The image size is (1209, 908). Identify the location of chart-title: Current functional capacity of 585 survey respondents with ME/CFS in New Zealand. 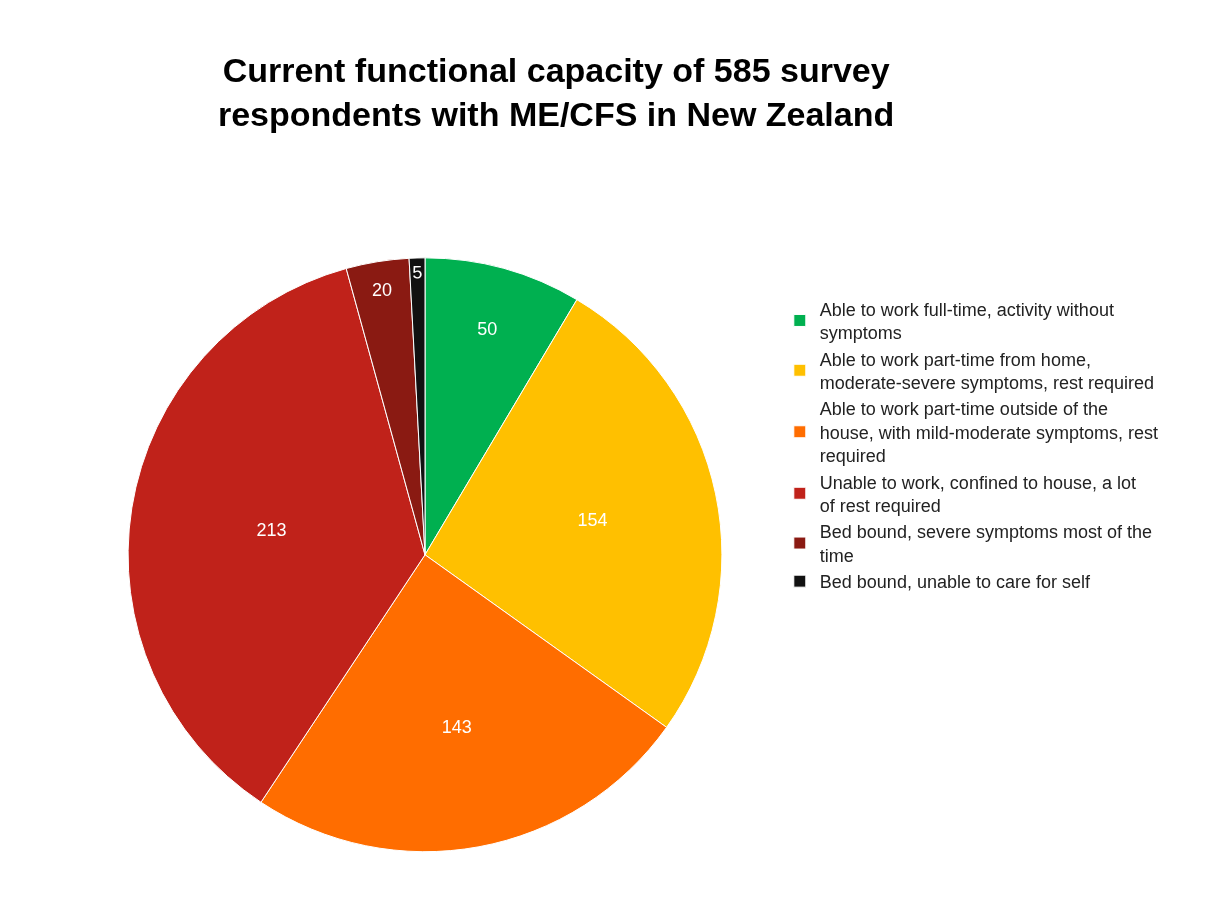
(556, 91).